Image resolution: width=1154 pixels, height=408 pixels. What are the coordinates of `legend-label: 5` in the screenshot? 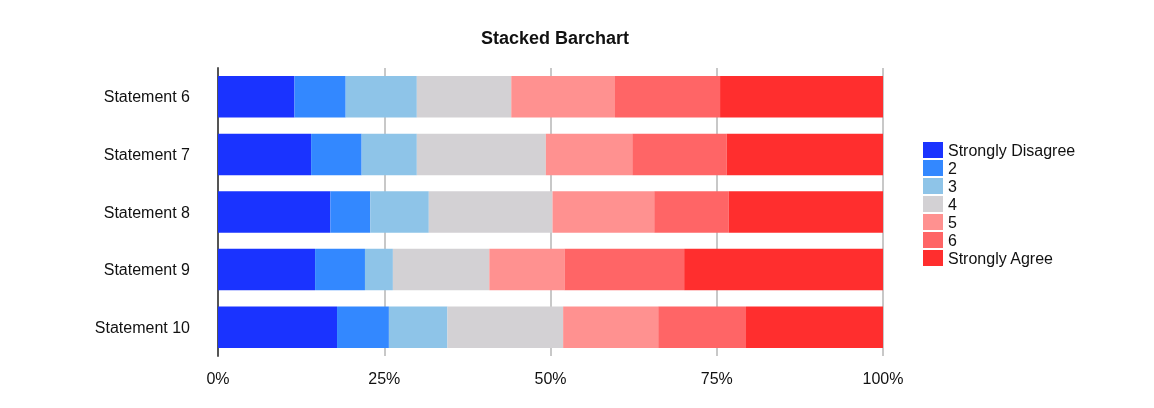 It's located at (952, 222).